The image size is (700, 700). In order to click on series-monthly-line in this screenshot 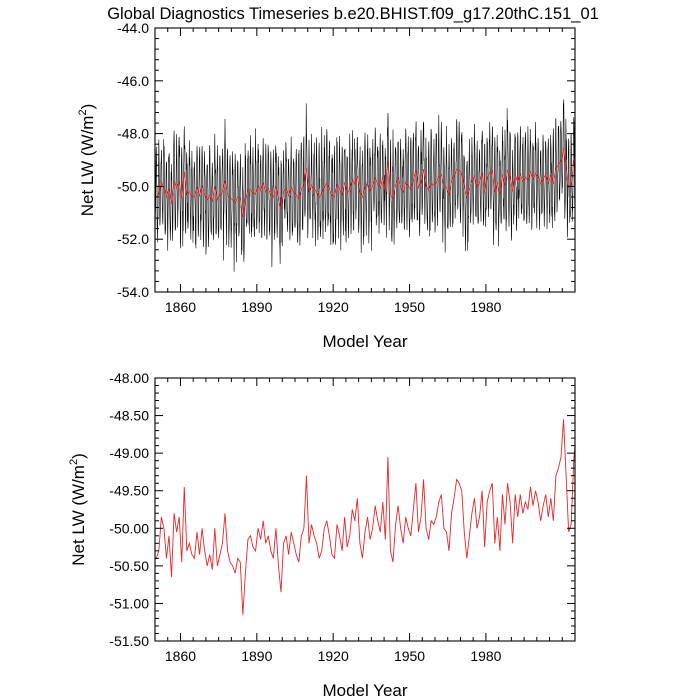, I will do `click(365, 185)`.